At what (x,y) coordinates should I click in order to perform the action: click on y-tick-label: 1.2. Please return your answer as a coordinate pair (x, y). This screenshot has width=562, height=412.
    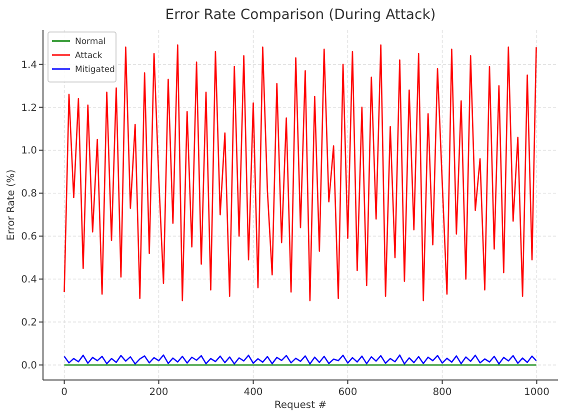
    Looking at the image, I should click on (29, 108).